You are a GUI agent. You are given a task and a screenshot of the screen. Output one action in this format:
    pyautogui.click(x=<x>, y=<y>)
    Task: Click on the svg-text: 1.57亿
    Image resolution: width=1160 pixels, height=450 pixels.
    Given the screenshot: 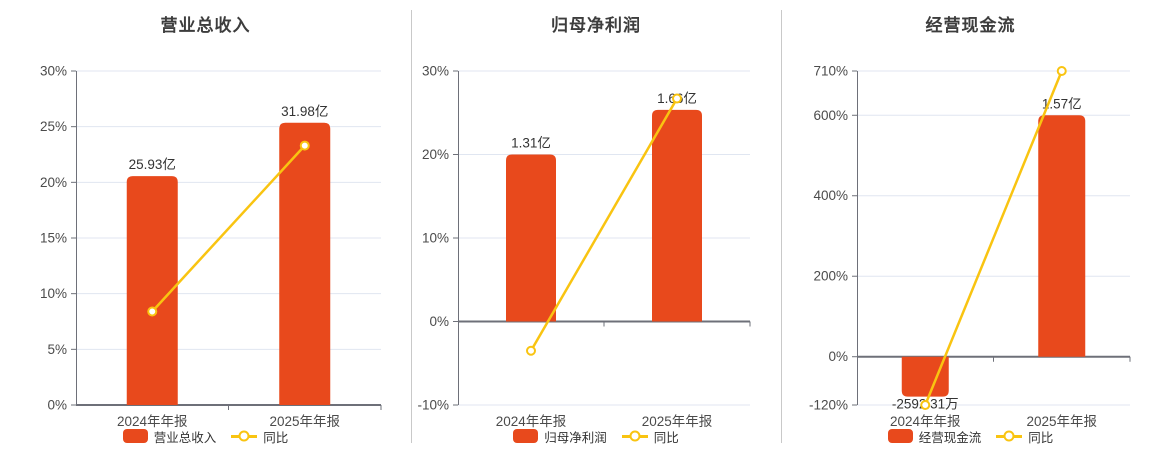 What is the action you would take?
    pyautogui.click(x=1062, y=103)
    